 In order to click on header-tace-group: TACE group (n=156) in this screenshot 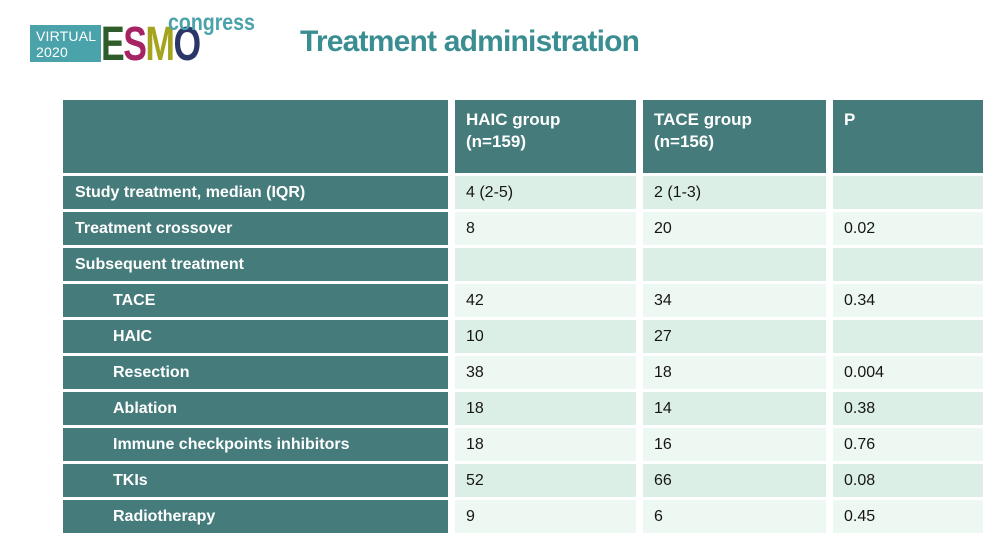, I will do `click(734, 136)`.